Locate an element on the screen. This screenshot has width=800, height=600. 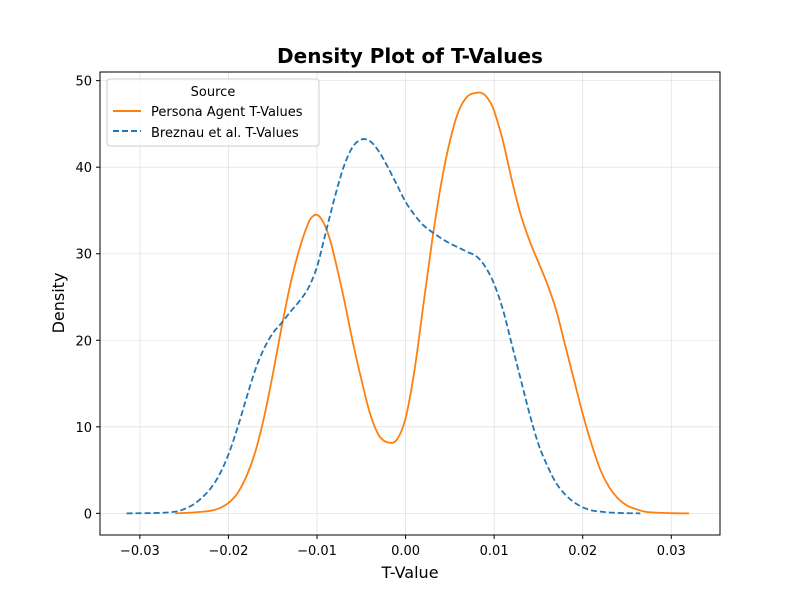
chart-title: Density Plot of T-Values is located at coordinates (410, 56).